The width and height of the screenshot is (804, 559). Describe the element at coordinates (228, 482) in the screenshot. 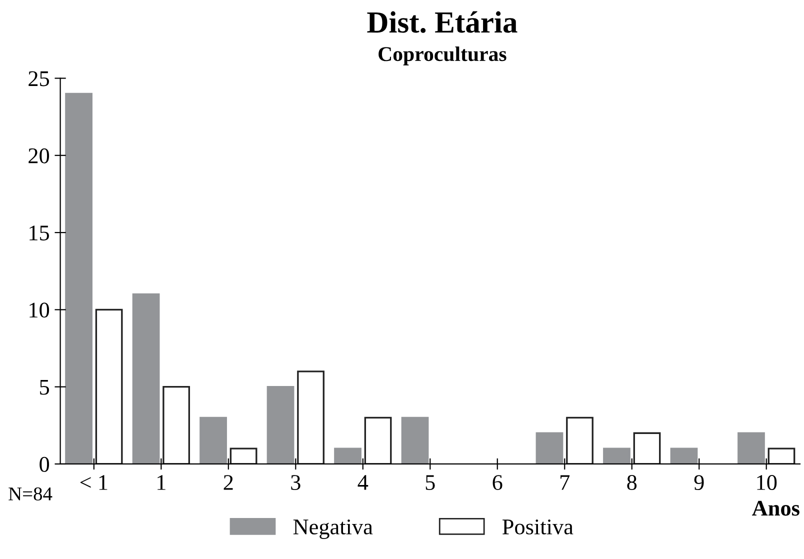

I see `x-tick-label: 2` at that location.